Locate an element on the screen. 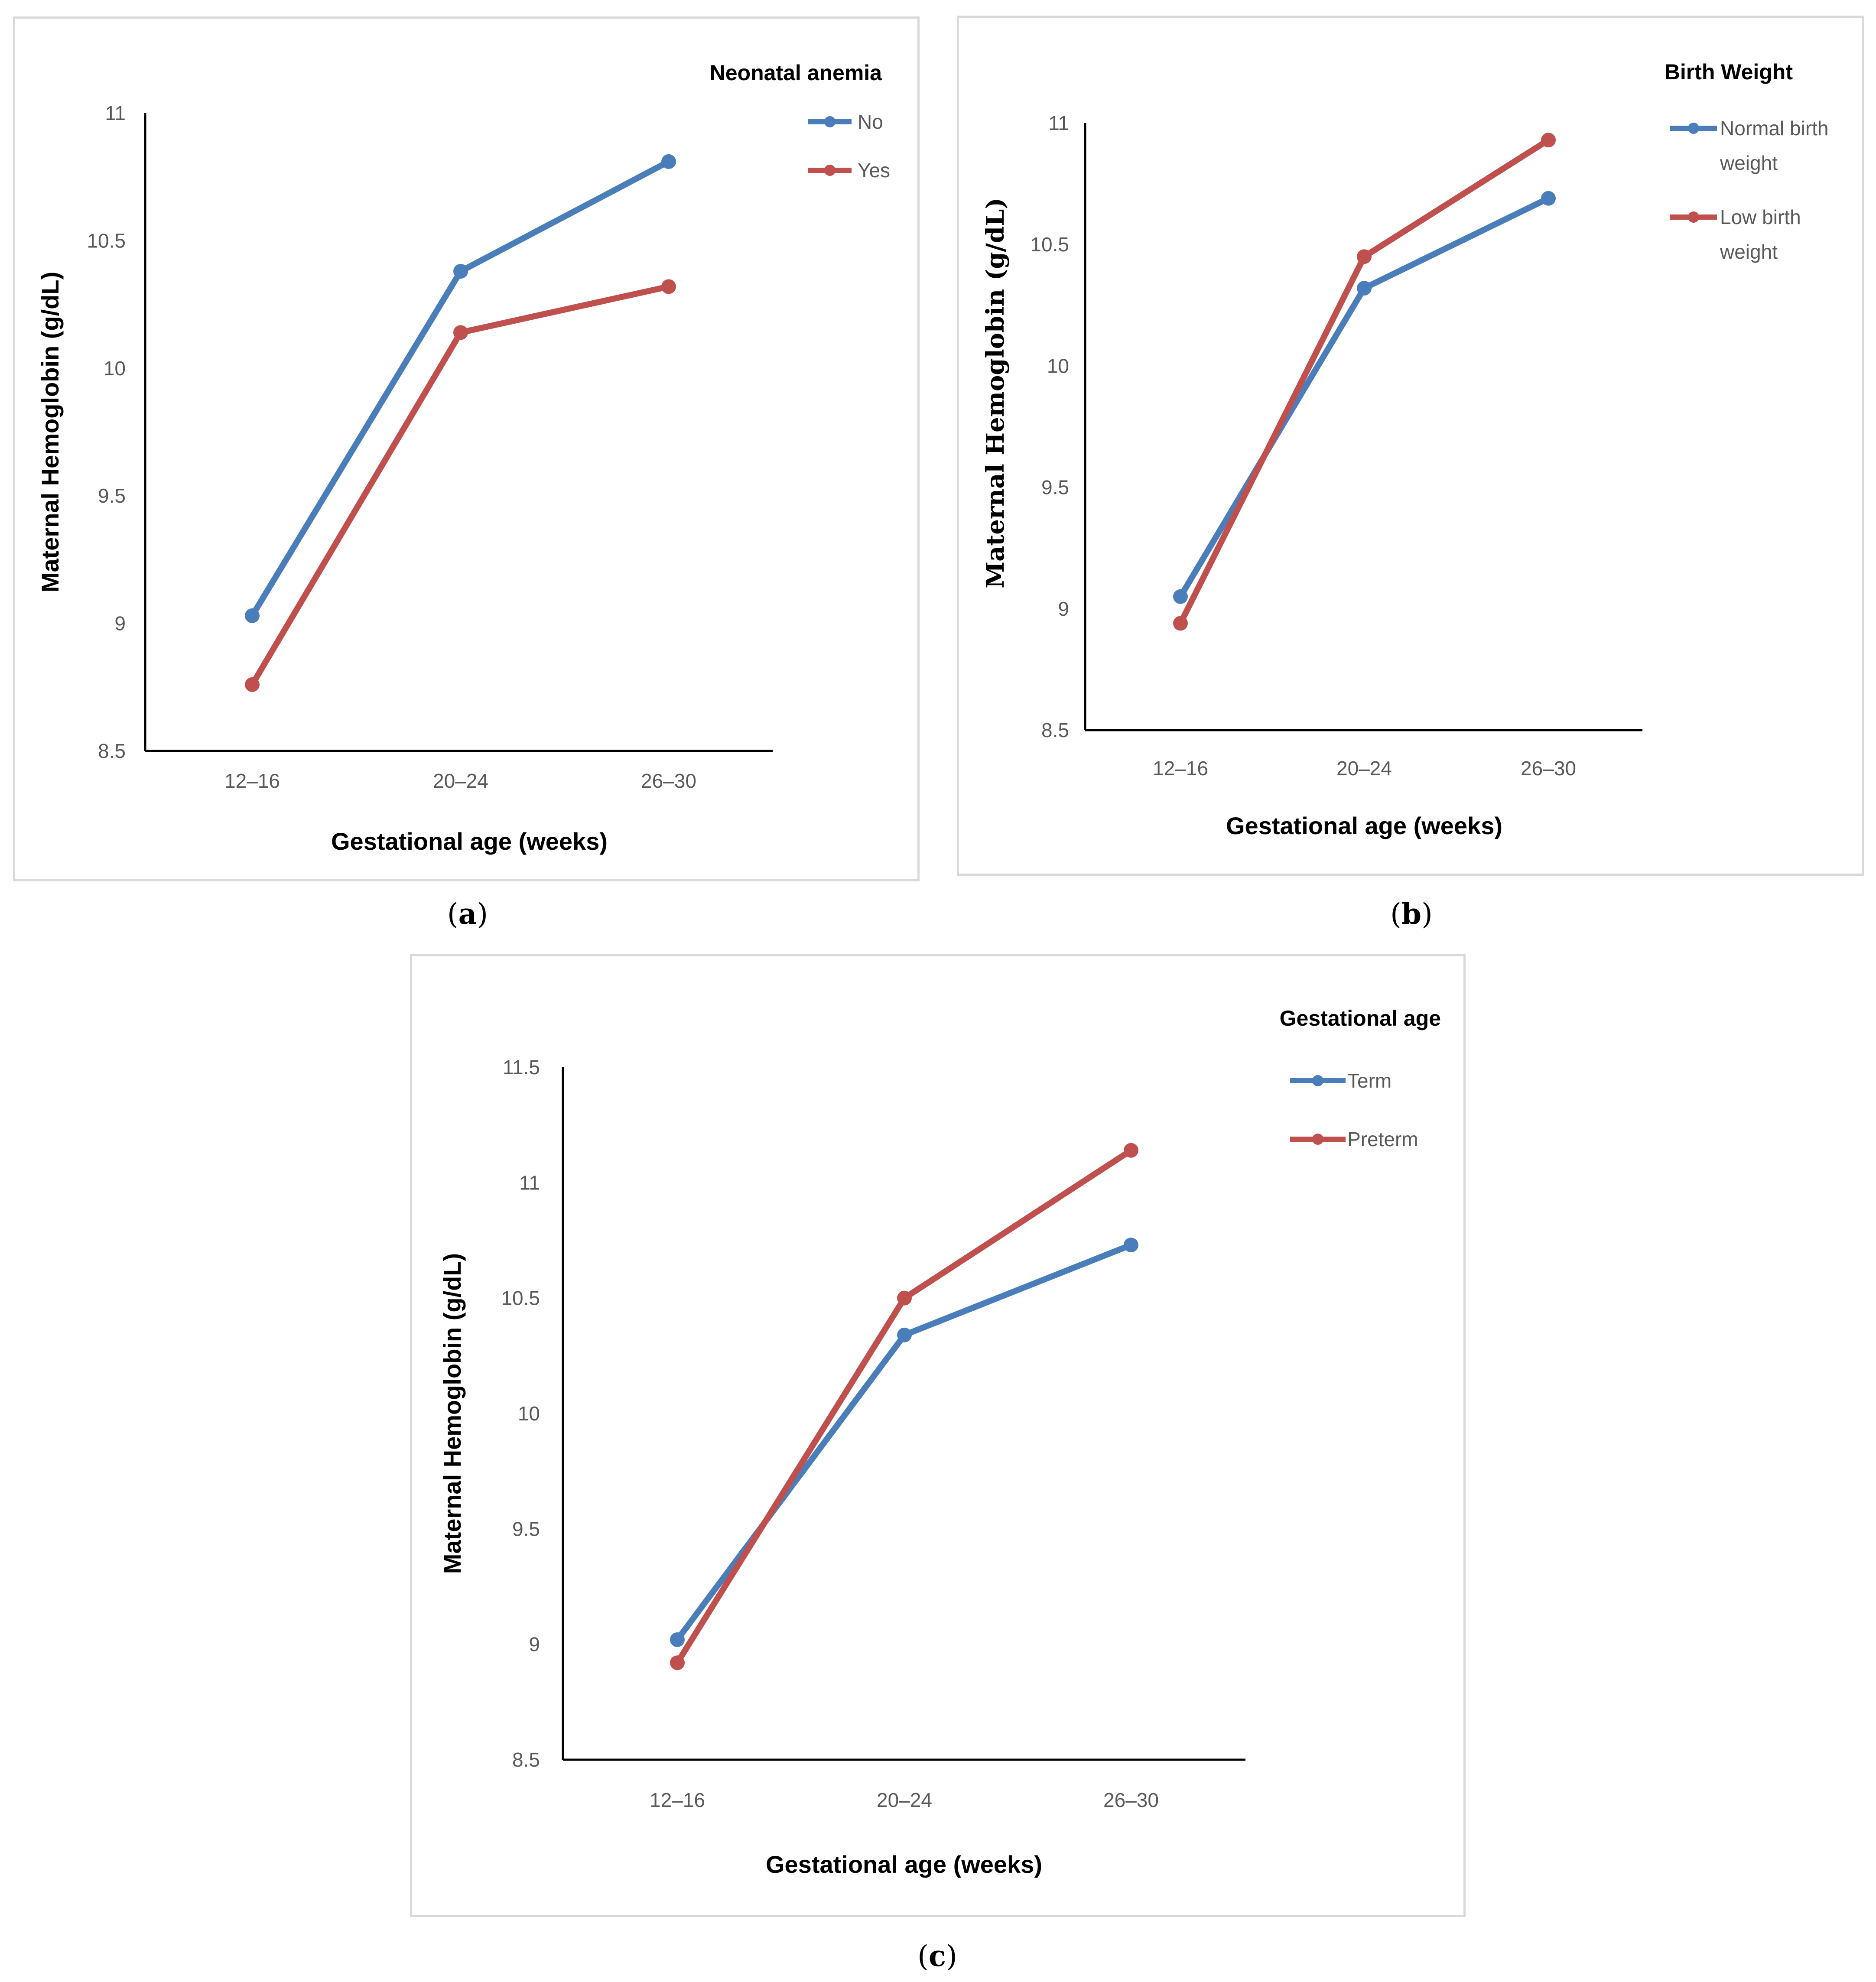  series-line-yes is located at coordinates (460, 485).